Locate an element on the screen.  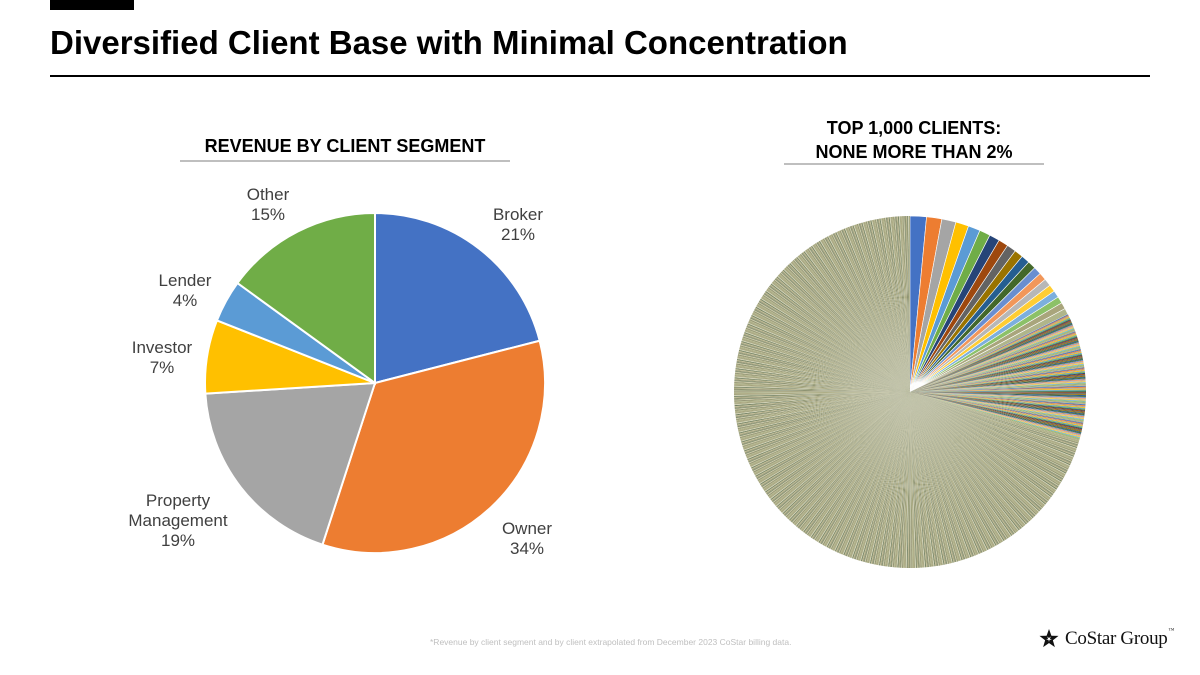
clients-chart-title-line-2: NONE MORE THAN 2% is located at coordinates (914, 152).